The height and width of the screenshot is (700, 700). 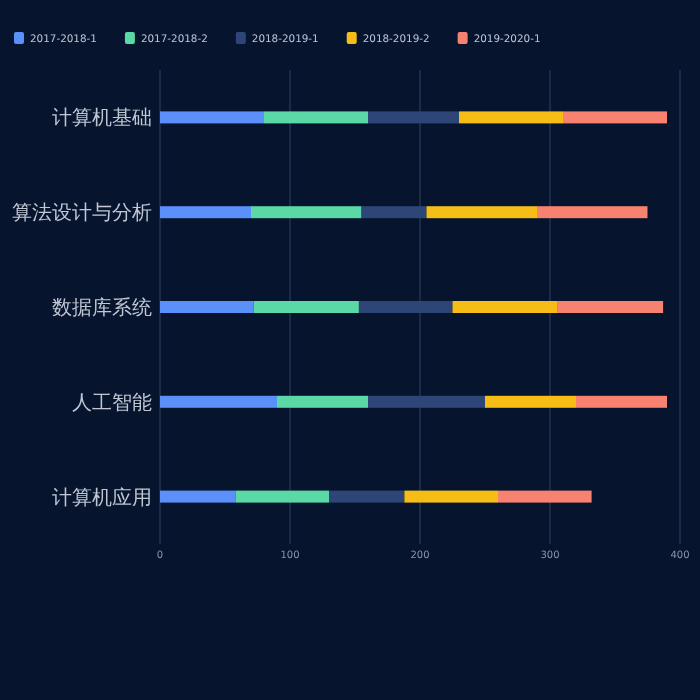 I want to click on y-tick-label: 人工智能, so click(x=112, y=402).